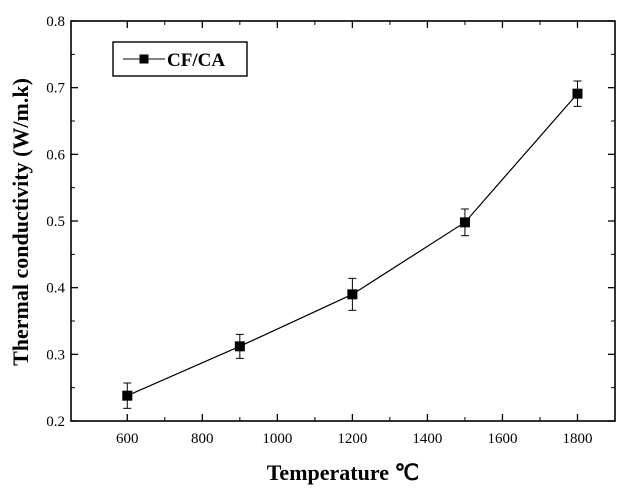 The width and height of the screenshot is (629, 488). I want to click on y-tick-label: 0.2, so click(55, 422).